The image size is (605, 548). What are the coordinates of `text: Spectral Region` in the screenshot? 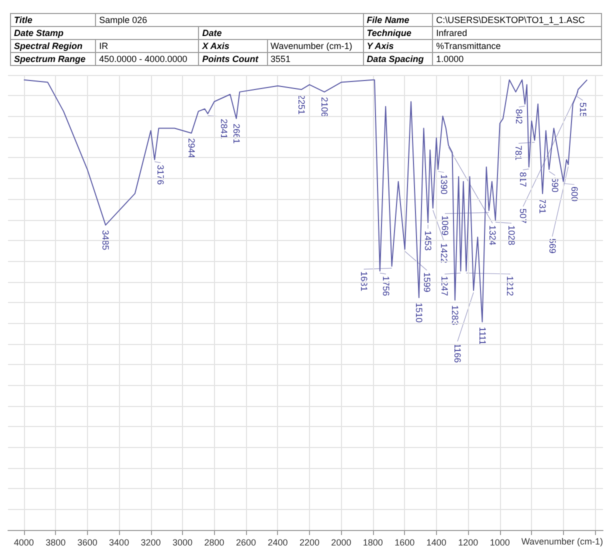 It's located at (53, 46).